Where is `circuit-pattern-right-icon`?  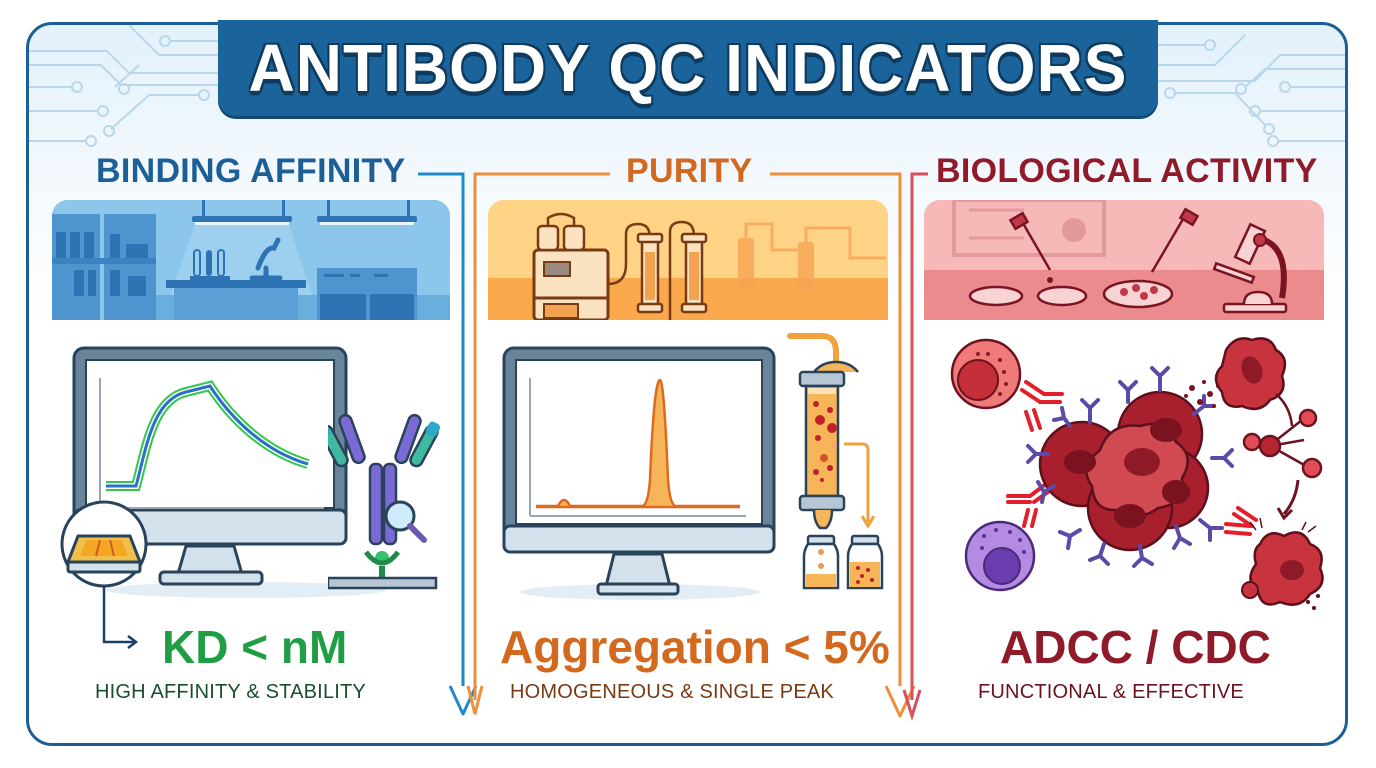
circuit-pattern-right-icon is located at coordinates (1250, 90).